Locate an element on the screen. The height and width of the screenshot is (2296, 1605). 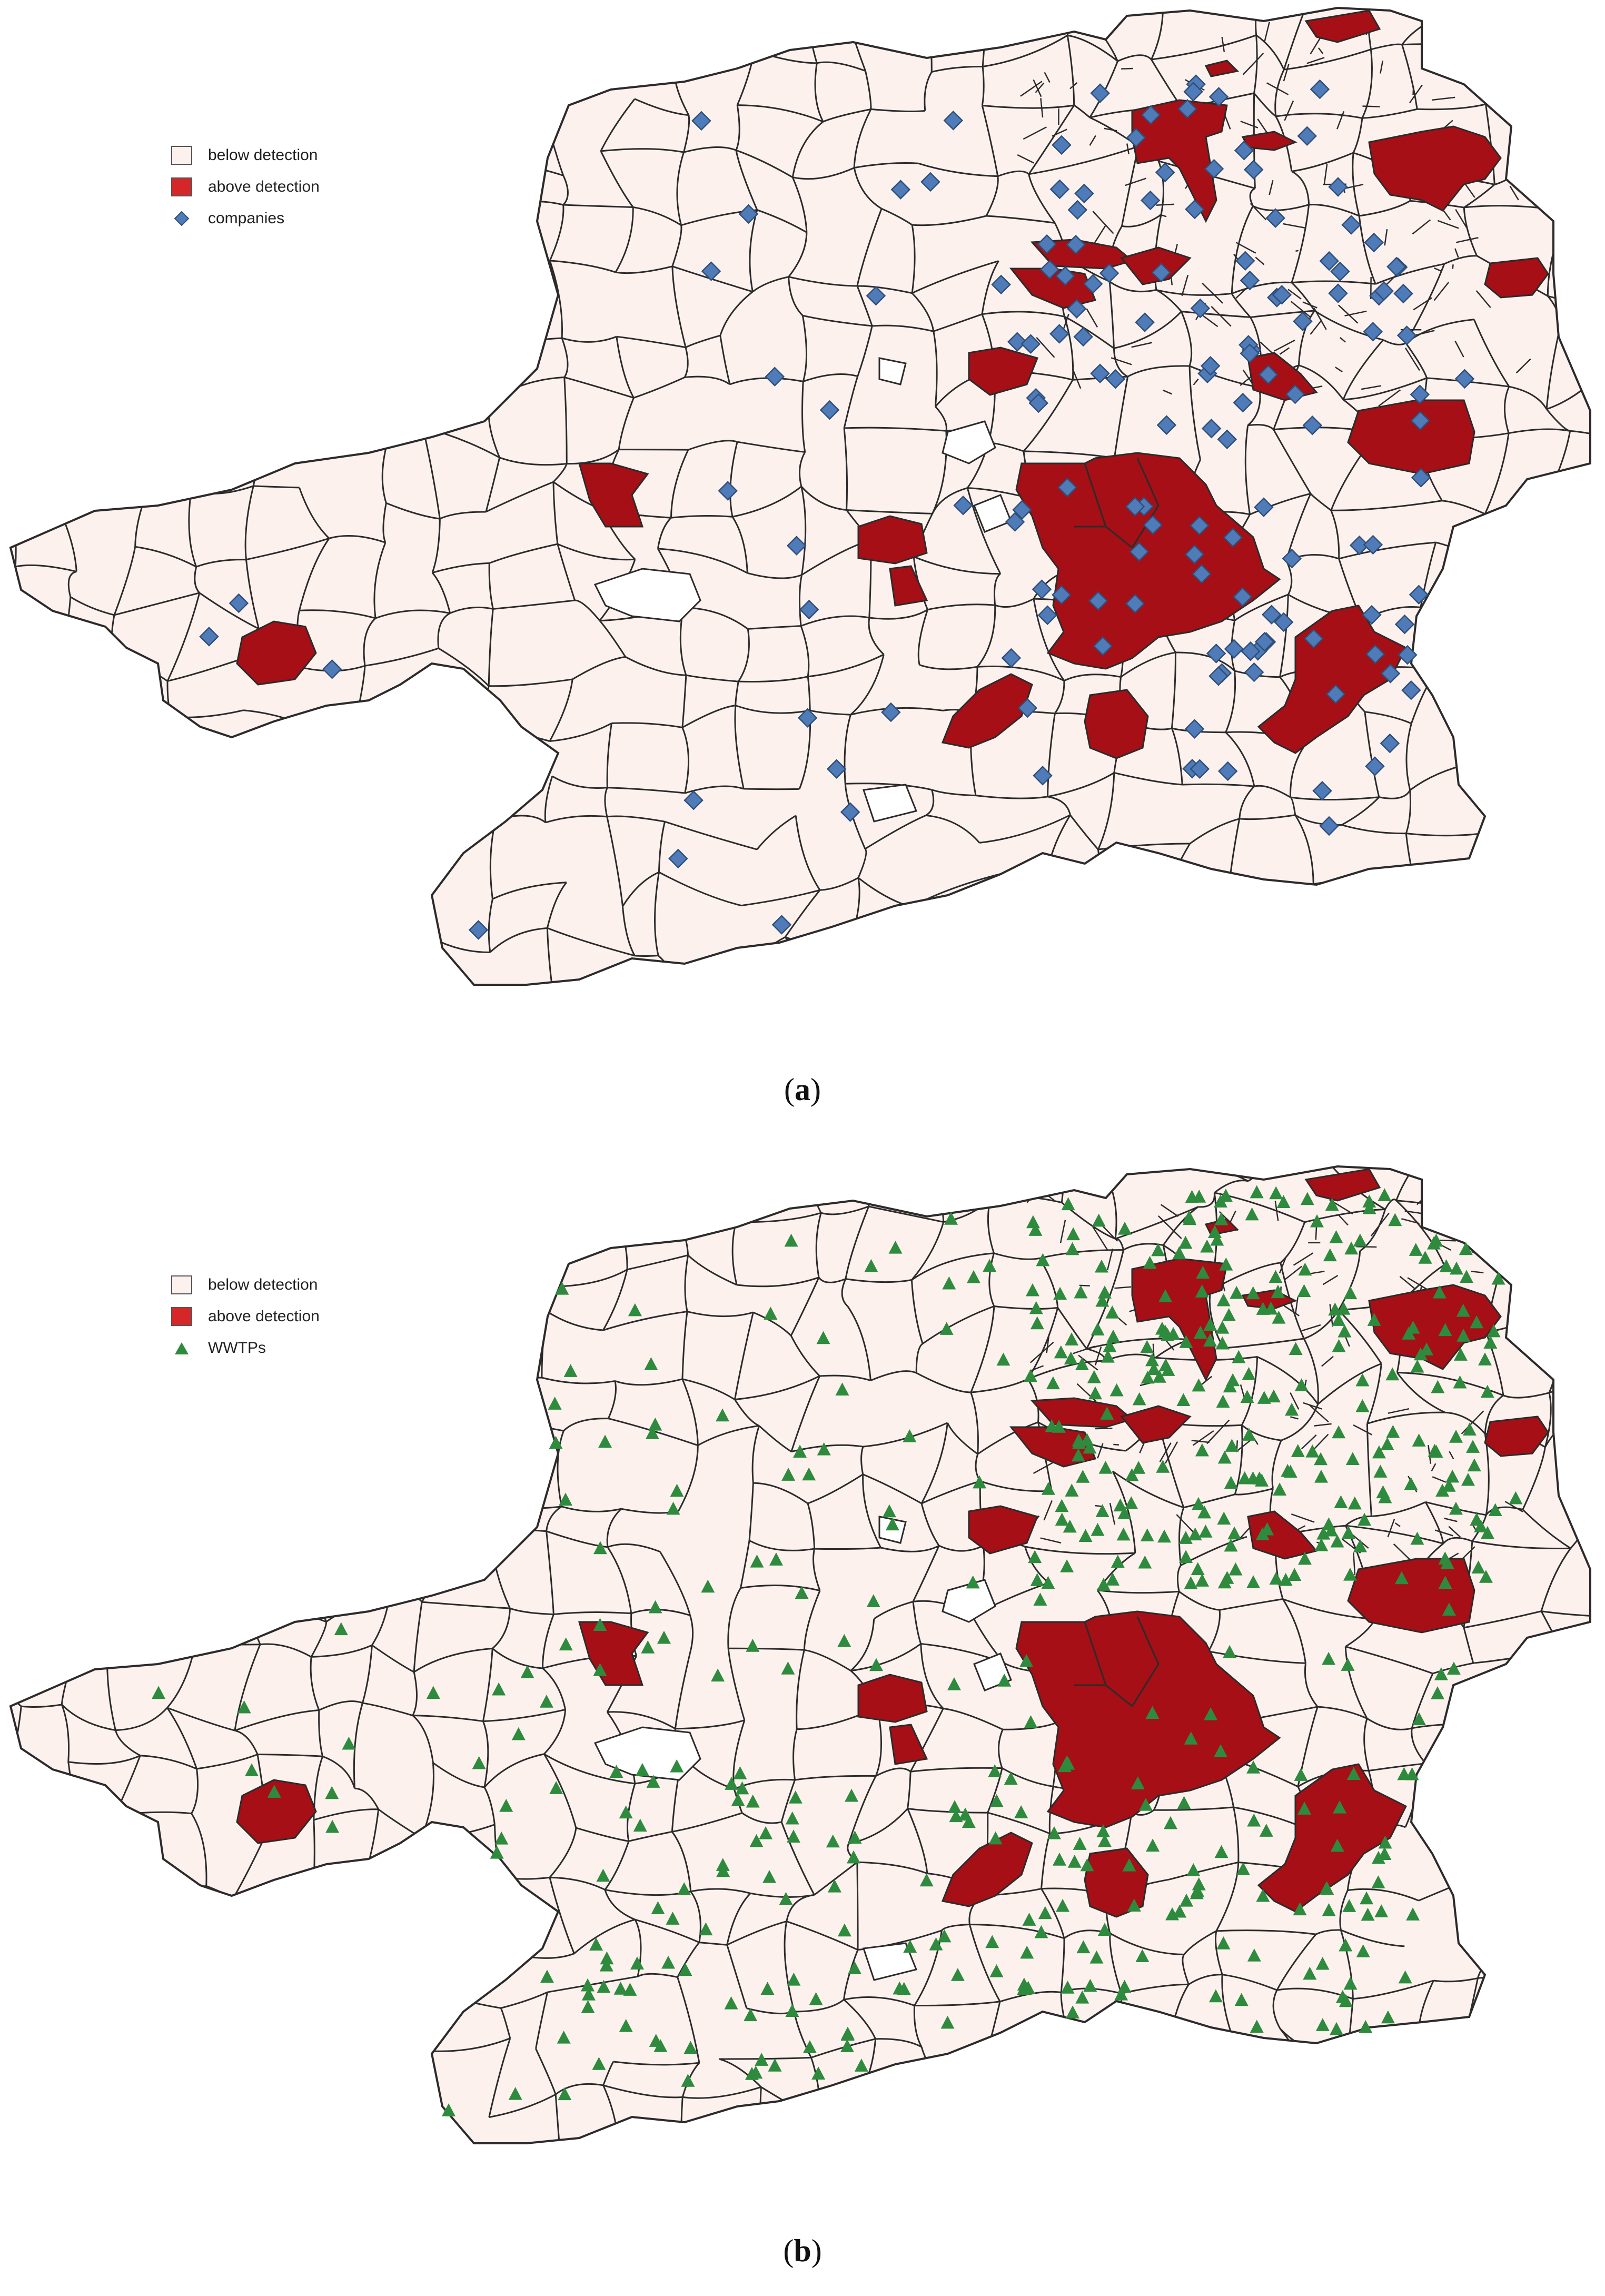
below-detection-swatch is located at coordinates (181, 1284).